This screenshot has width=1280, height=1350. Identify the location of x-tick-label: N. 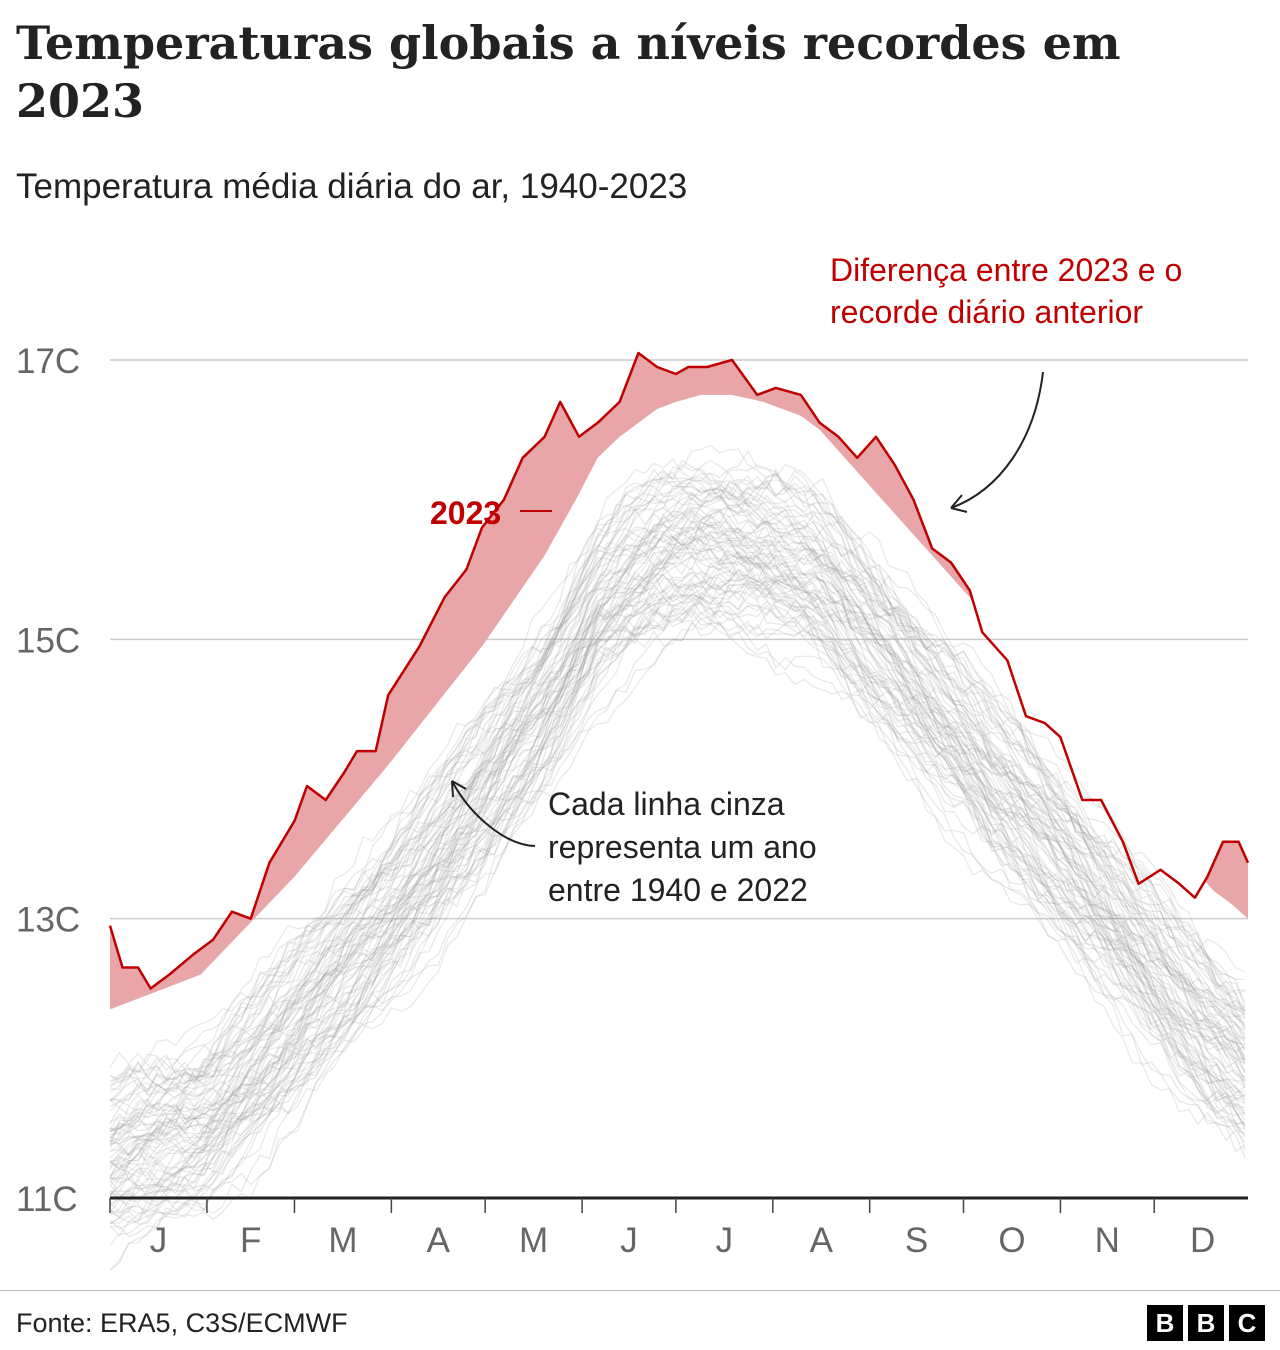
(1107, 1240).